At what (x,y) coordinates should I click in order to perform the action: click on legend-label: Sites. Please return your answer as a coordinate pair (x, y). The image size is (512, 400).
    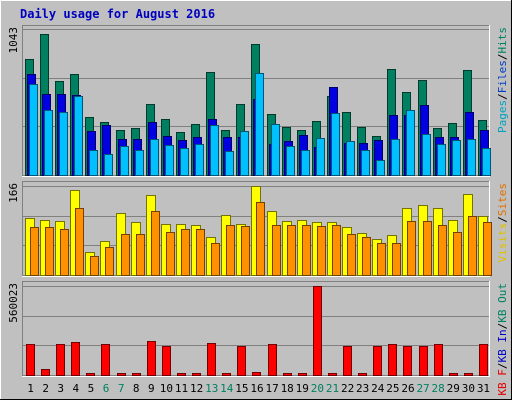
    Looking at the image, I should click on (502, 199).